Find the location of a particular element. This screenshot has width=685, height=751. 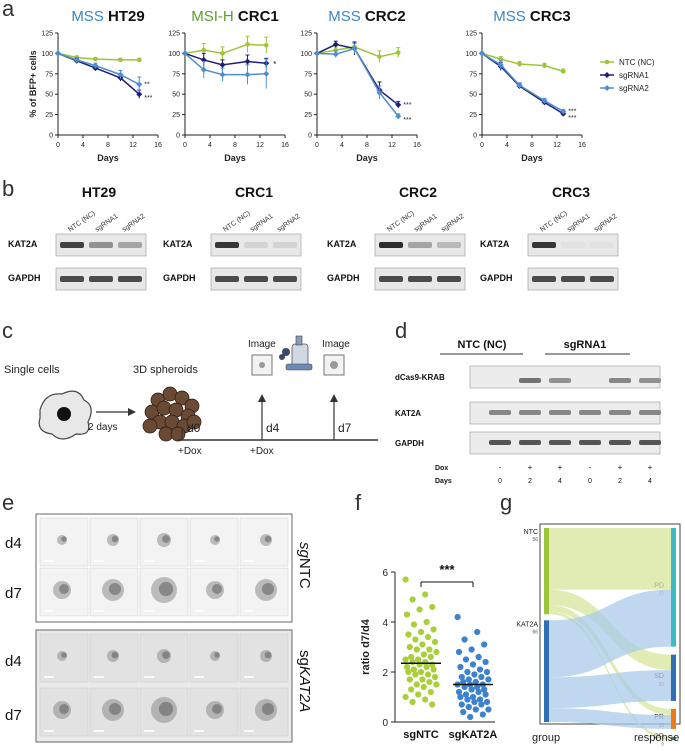

blot-crc2: CRC2 NTC (NC) sgRNA1 sgRNA2 KAT2A GAPDH is located at coordinates (398, 245).